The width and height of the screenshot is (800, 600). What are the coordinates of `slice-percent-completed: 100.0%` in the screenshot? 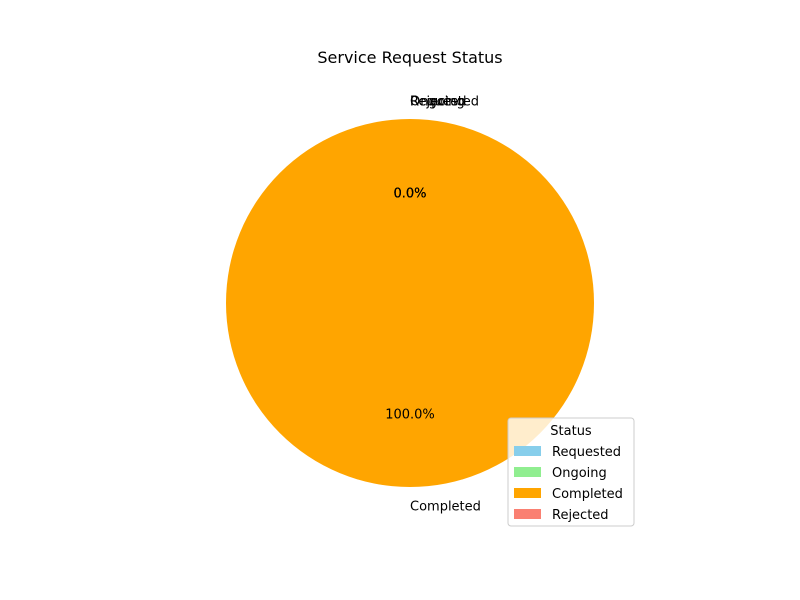 It's located at (410, 414).